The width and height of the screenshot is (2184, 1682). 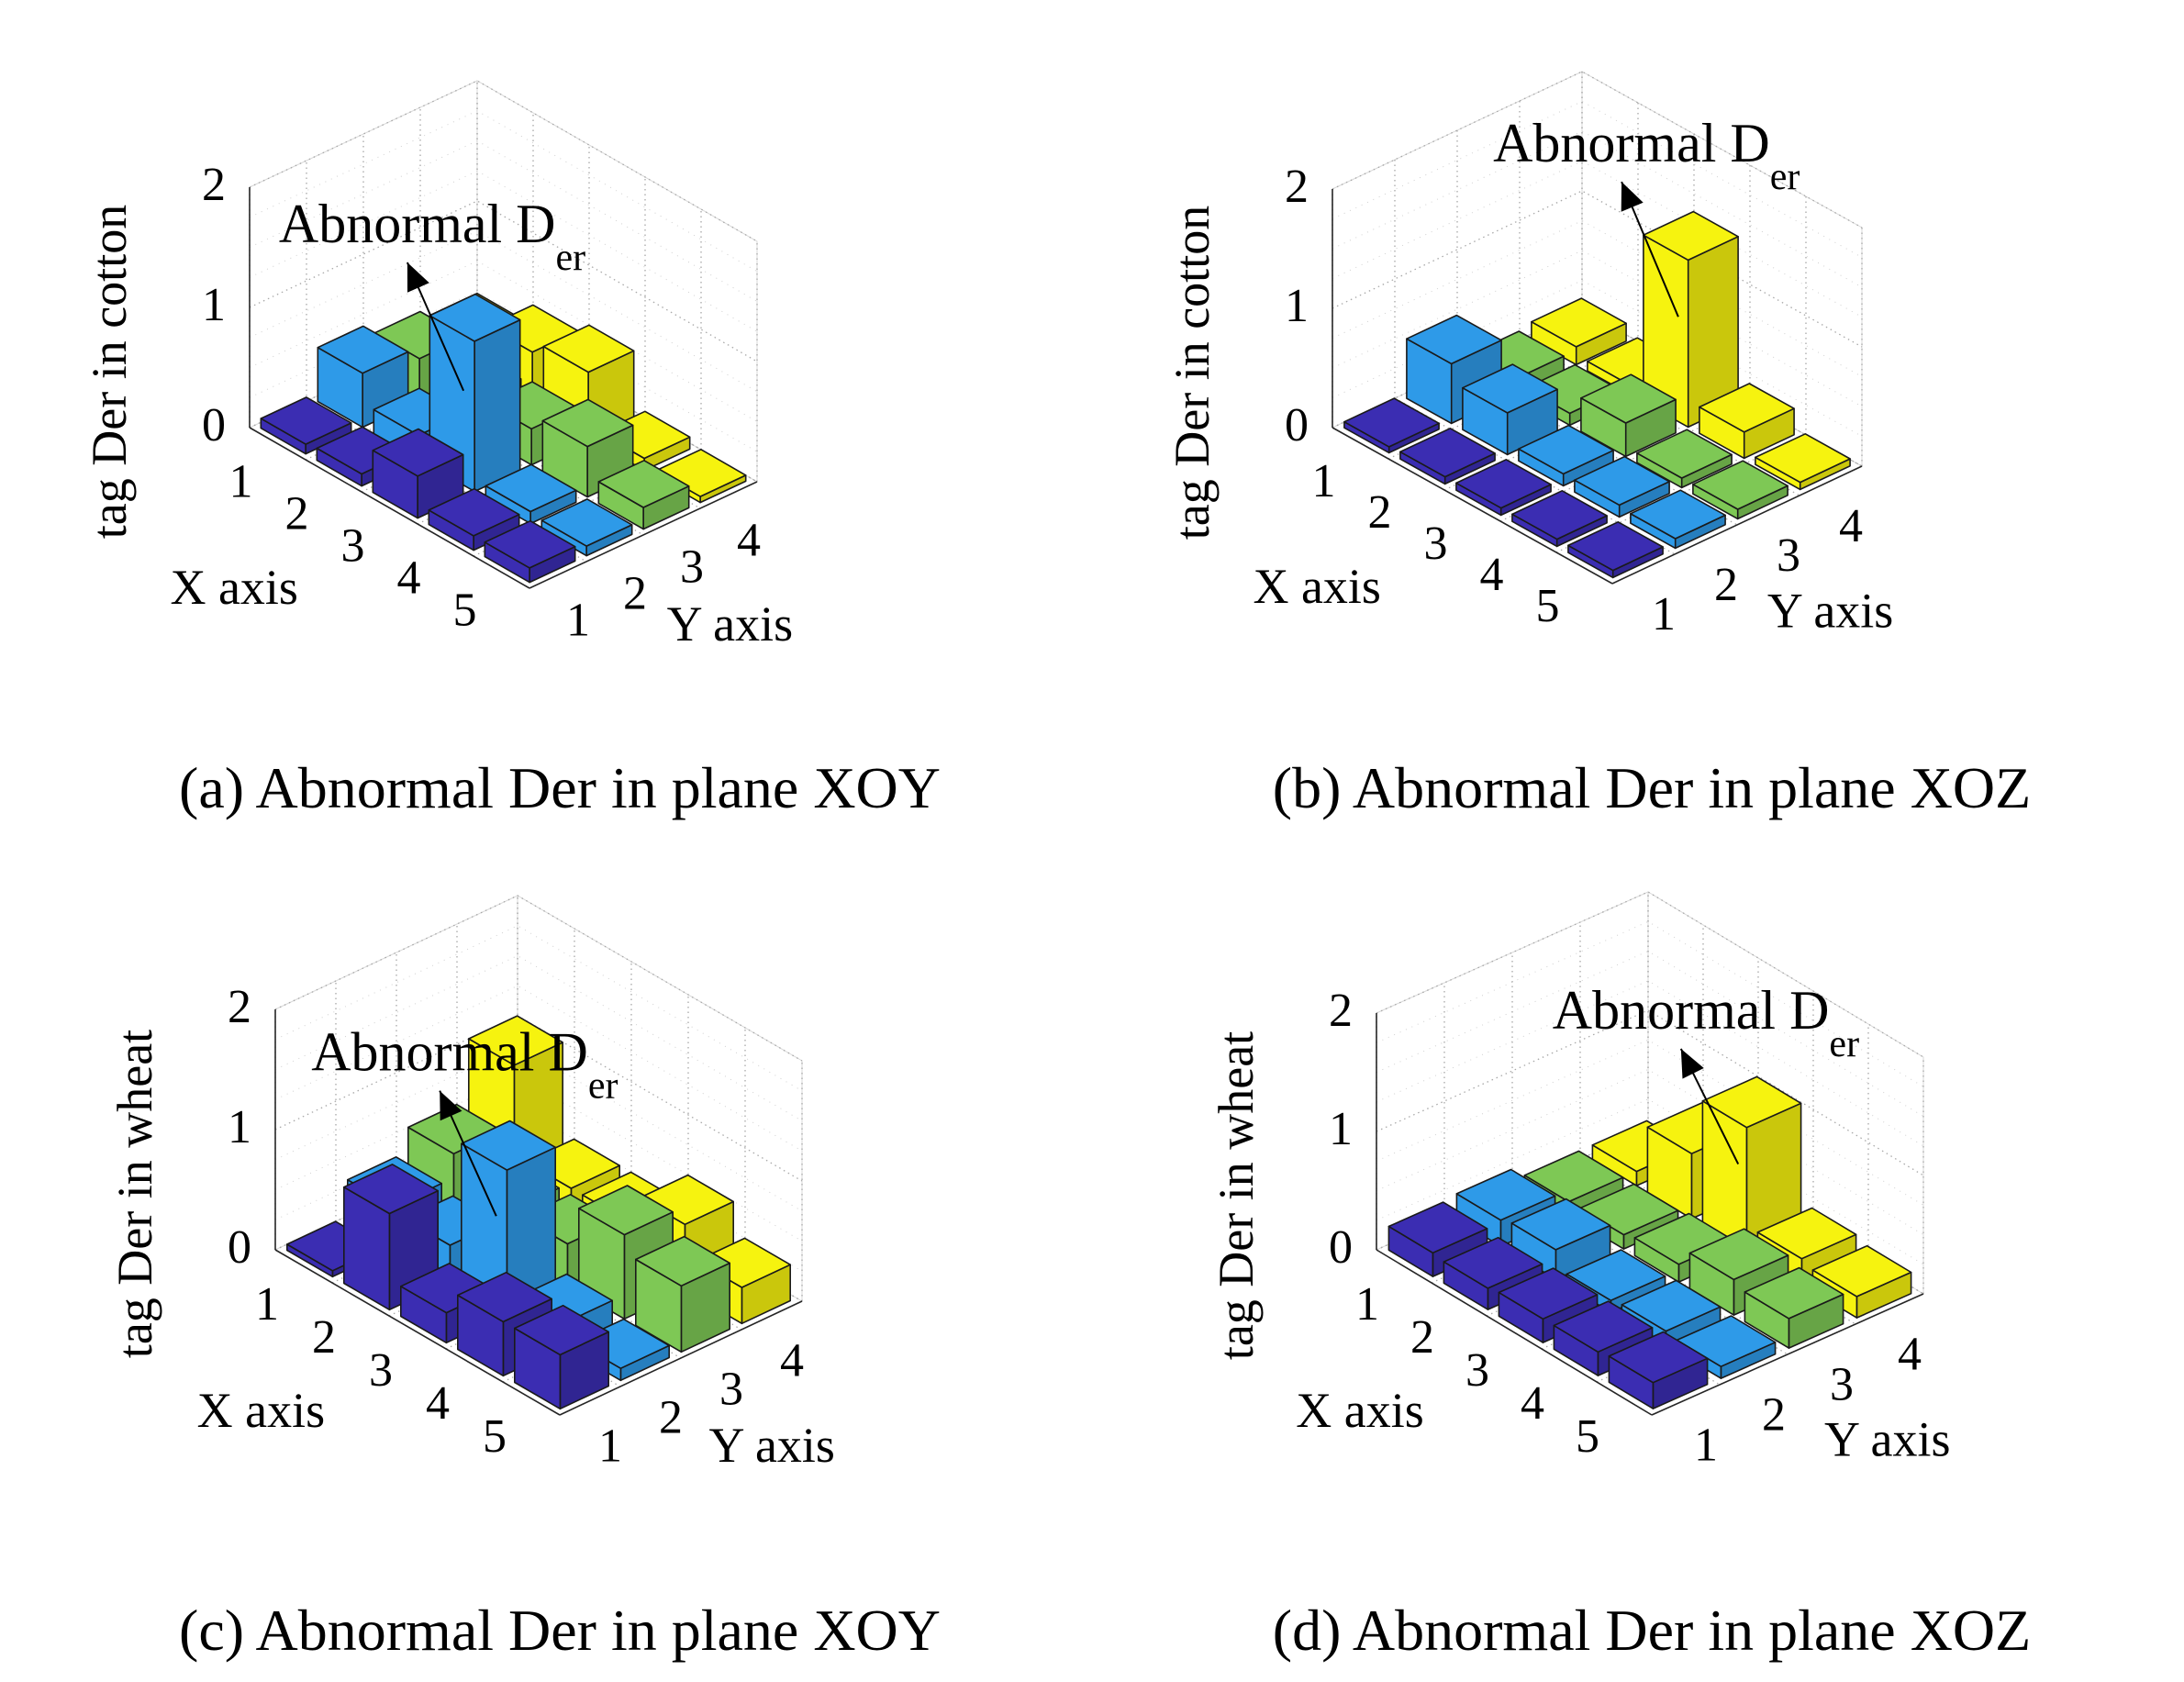 I want to click on y-tick-label: 4, so click(x=1910, y=1355).